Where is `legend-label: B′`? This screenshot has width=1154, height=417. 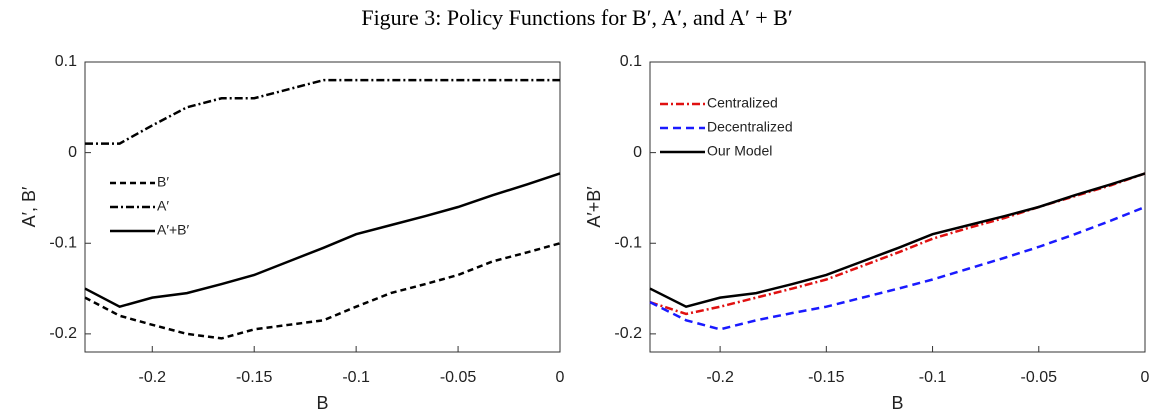
legend-label: B′ is located at coordinates (163, 182).